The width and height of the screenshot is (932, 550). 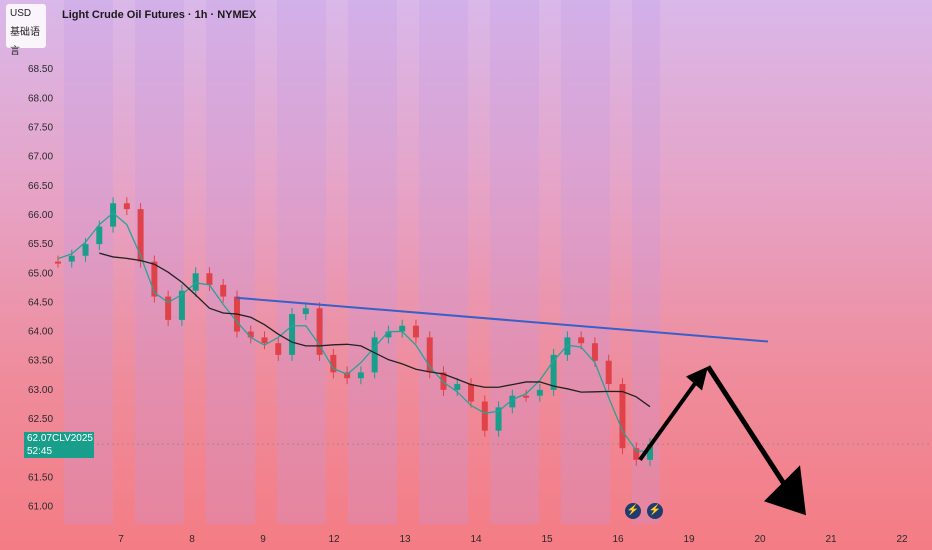 What do you see at coordinates (502, 319) in the screenshot?
I see `resistance-trendline` at bounding box center [502, 319].